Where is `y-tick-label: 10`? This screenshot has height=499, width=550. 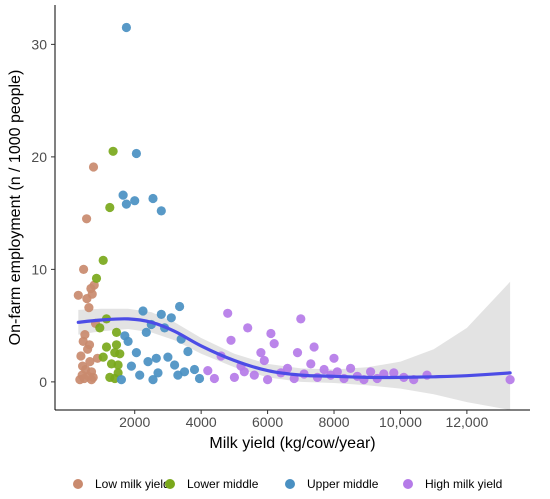
y-tick-label: 10 is located at coordinates (39, 269).